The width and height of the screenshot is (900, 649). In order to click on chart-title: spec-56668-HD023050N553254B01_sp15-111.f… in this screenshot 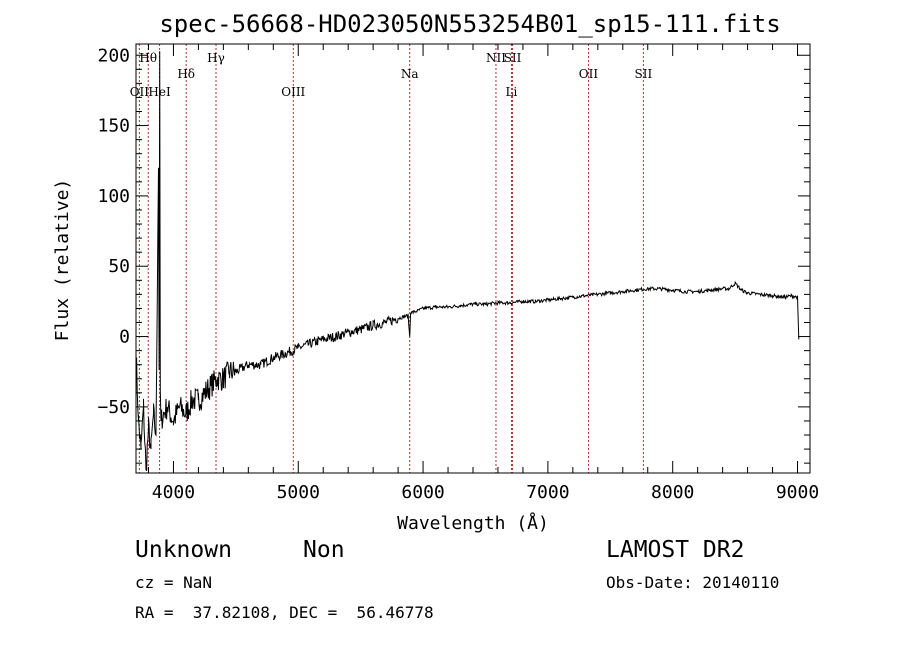, I will do `click(469, 24)`.